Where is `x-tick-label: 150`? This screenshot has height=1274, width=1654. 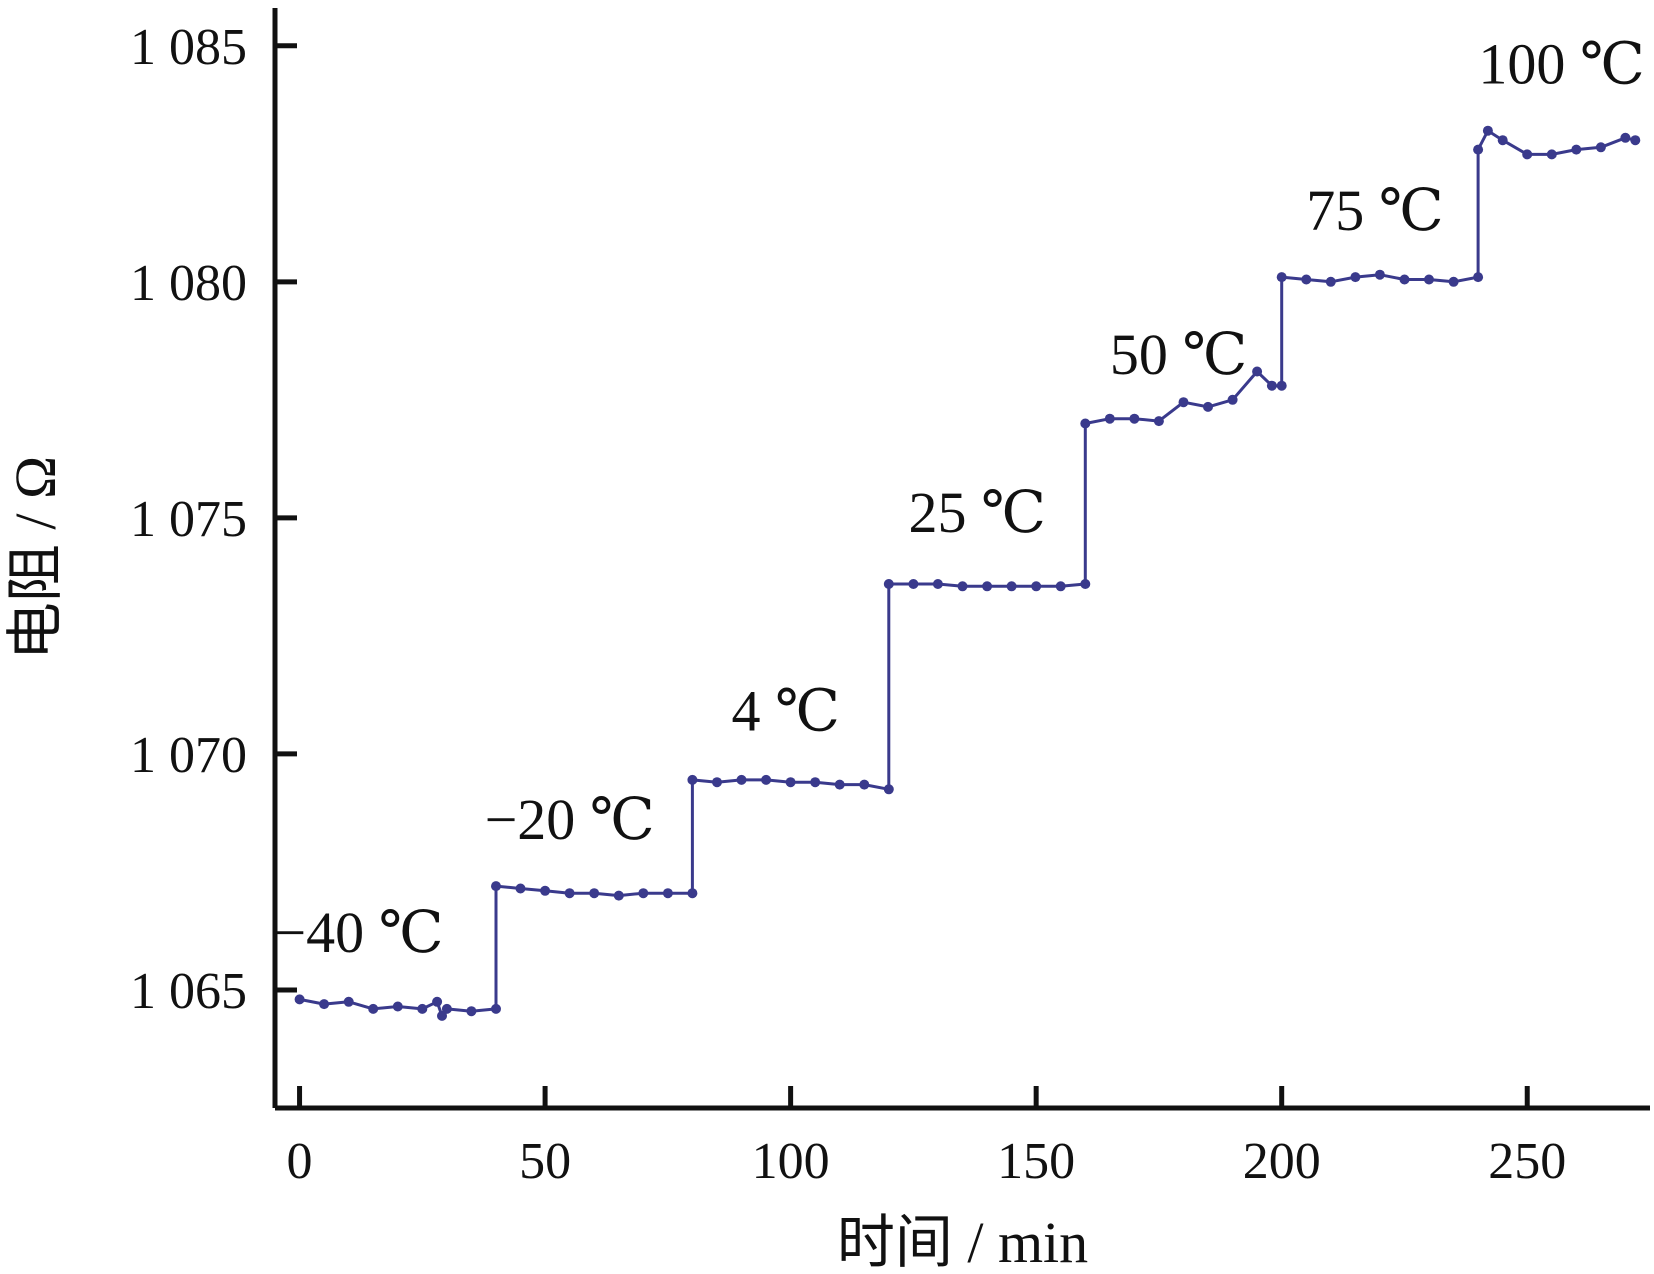
x-tick-label: 150 is located at coordinates (1036, 1161).